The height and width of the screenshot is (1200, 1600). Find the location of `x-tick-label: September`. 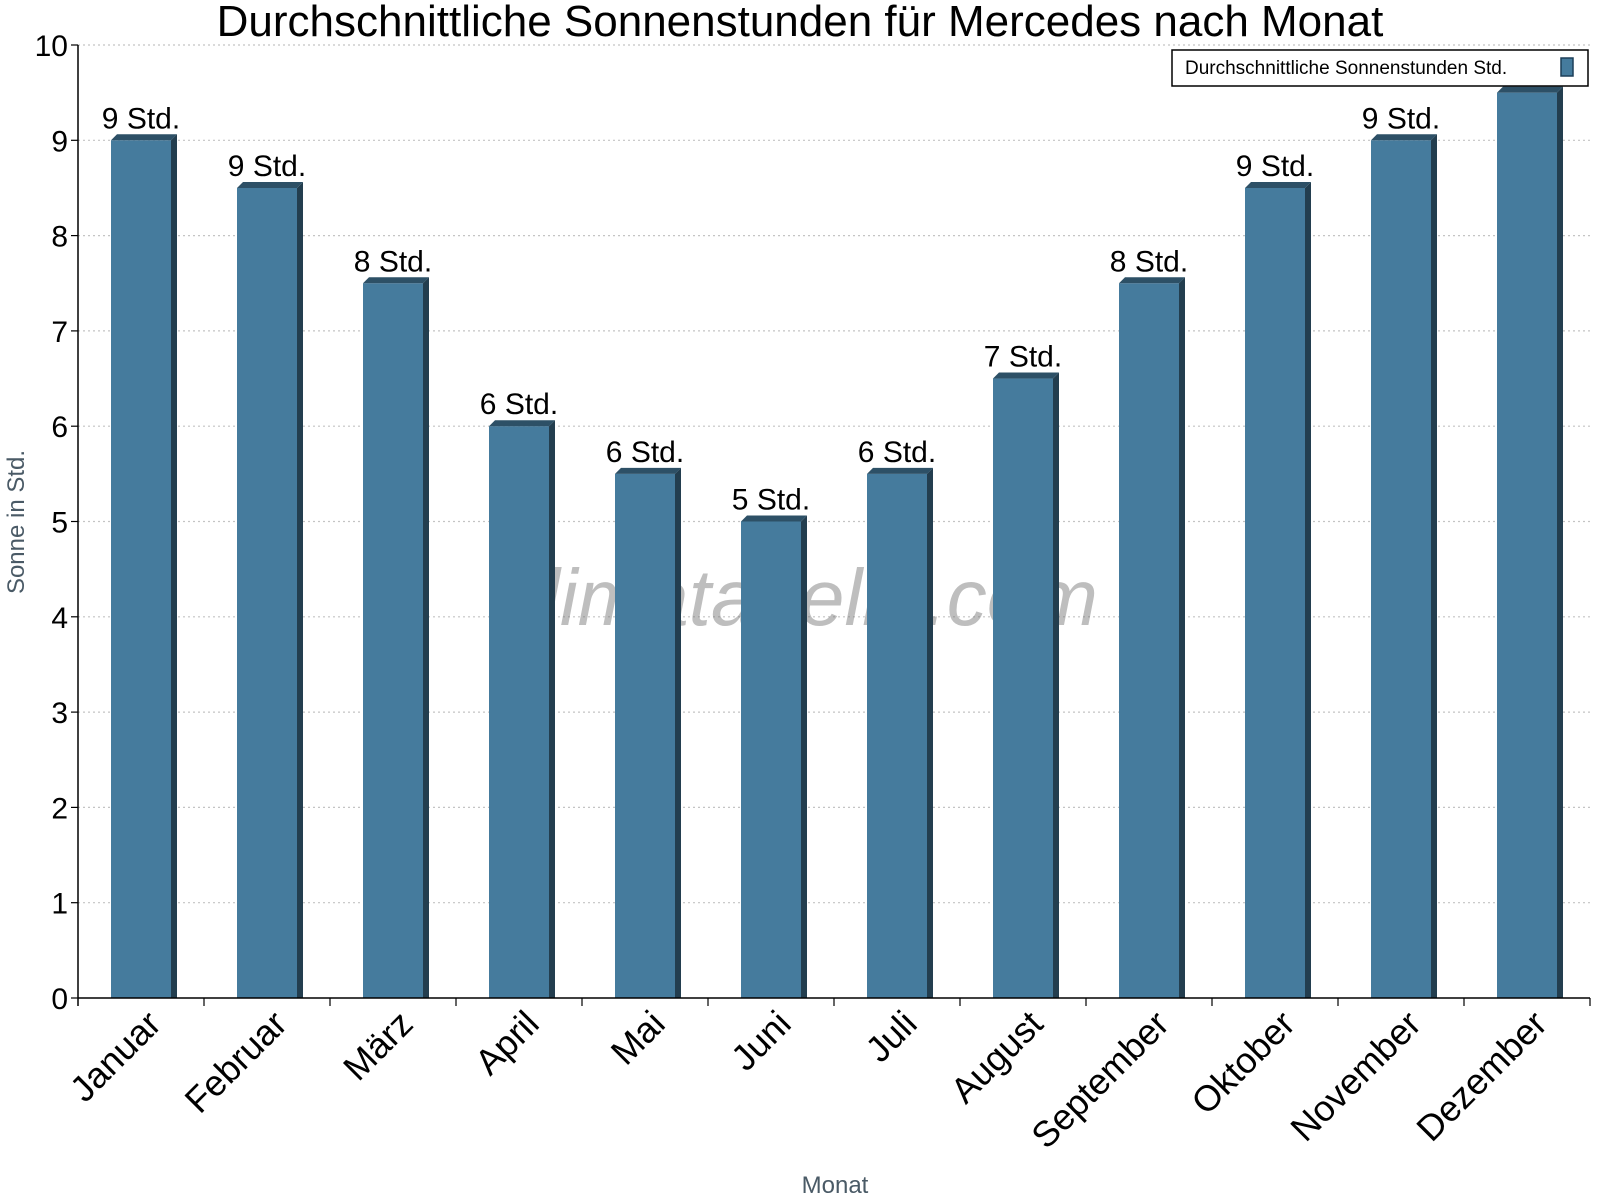

x-tick-label: September is located at coordinates (1100, 1080).